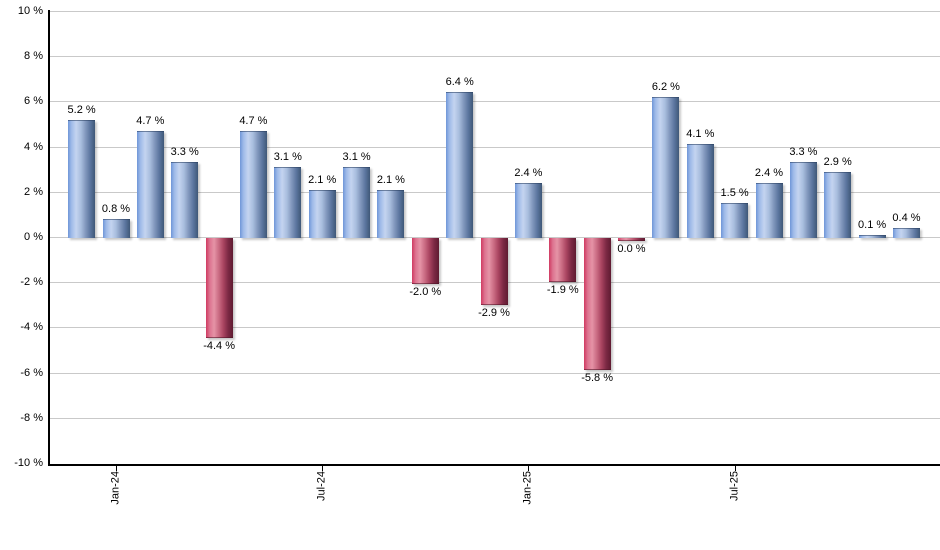 The image size is (940, 550). I want to click on y-axis-tick-label: 8 %, so click(33, 56).